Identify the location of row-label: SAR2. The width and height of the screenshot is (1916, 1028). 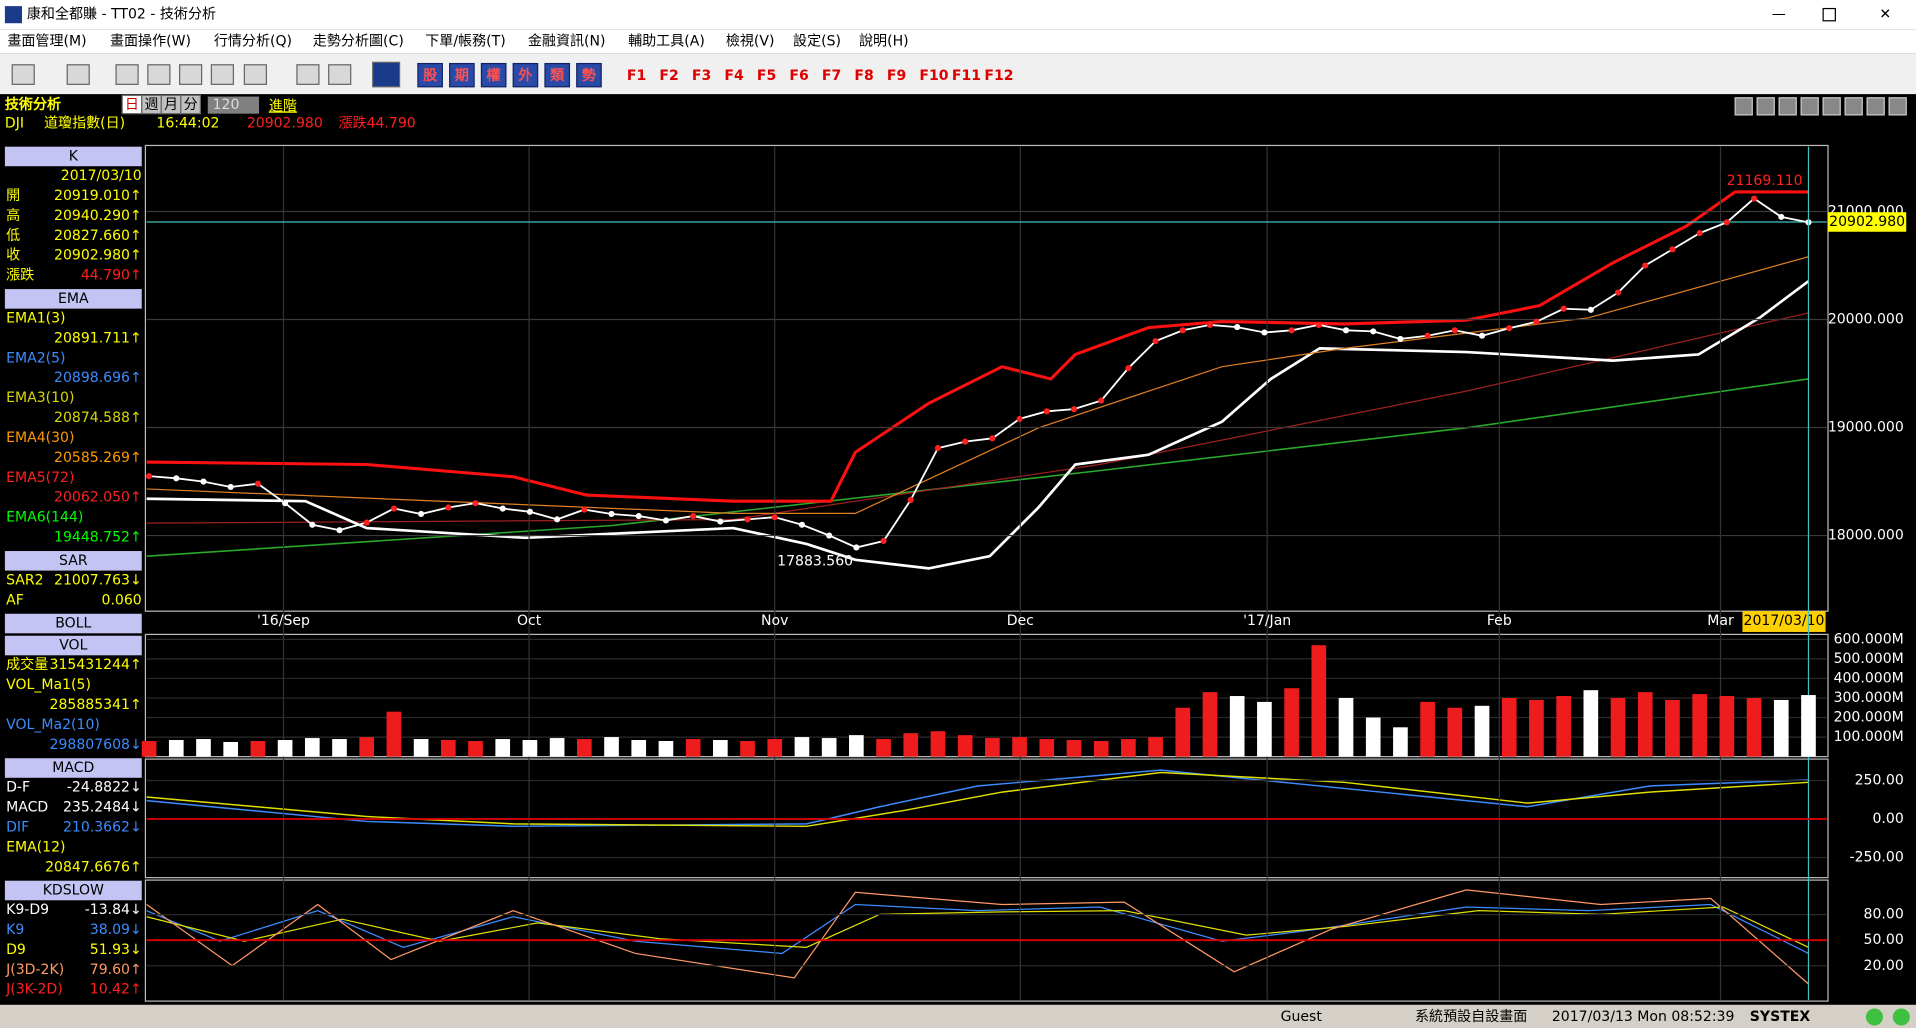
(24, 580).